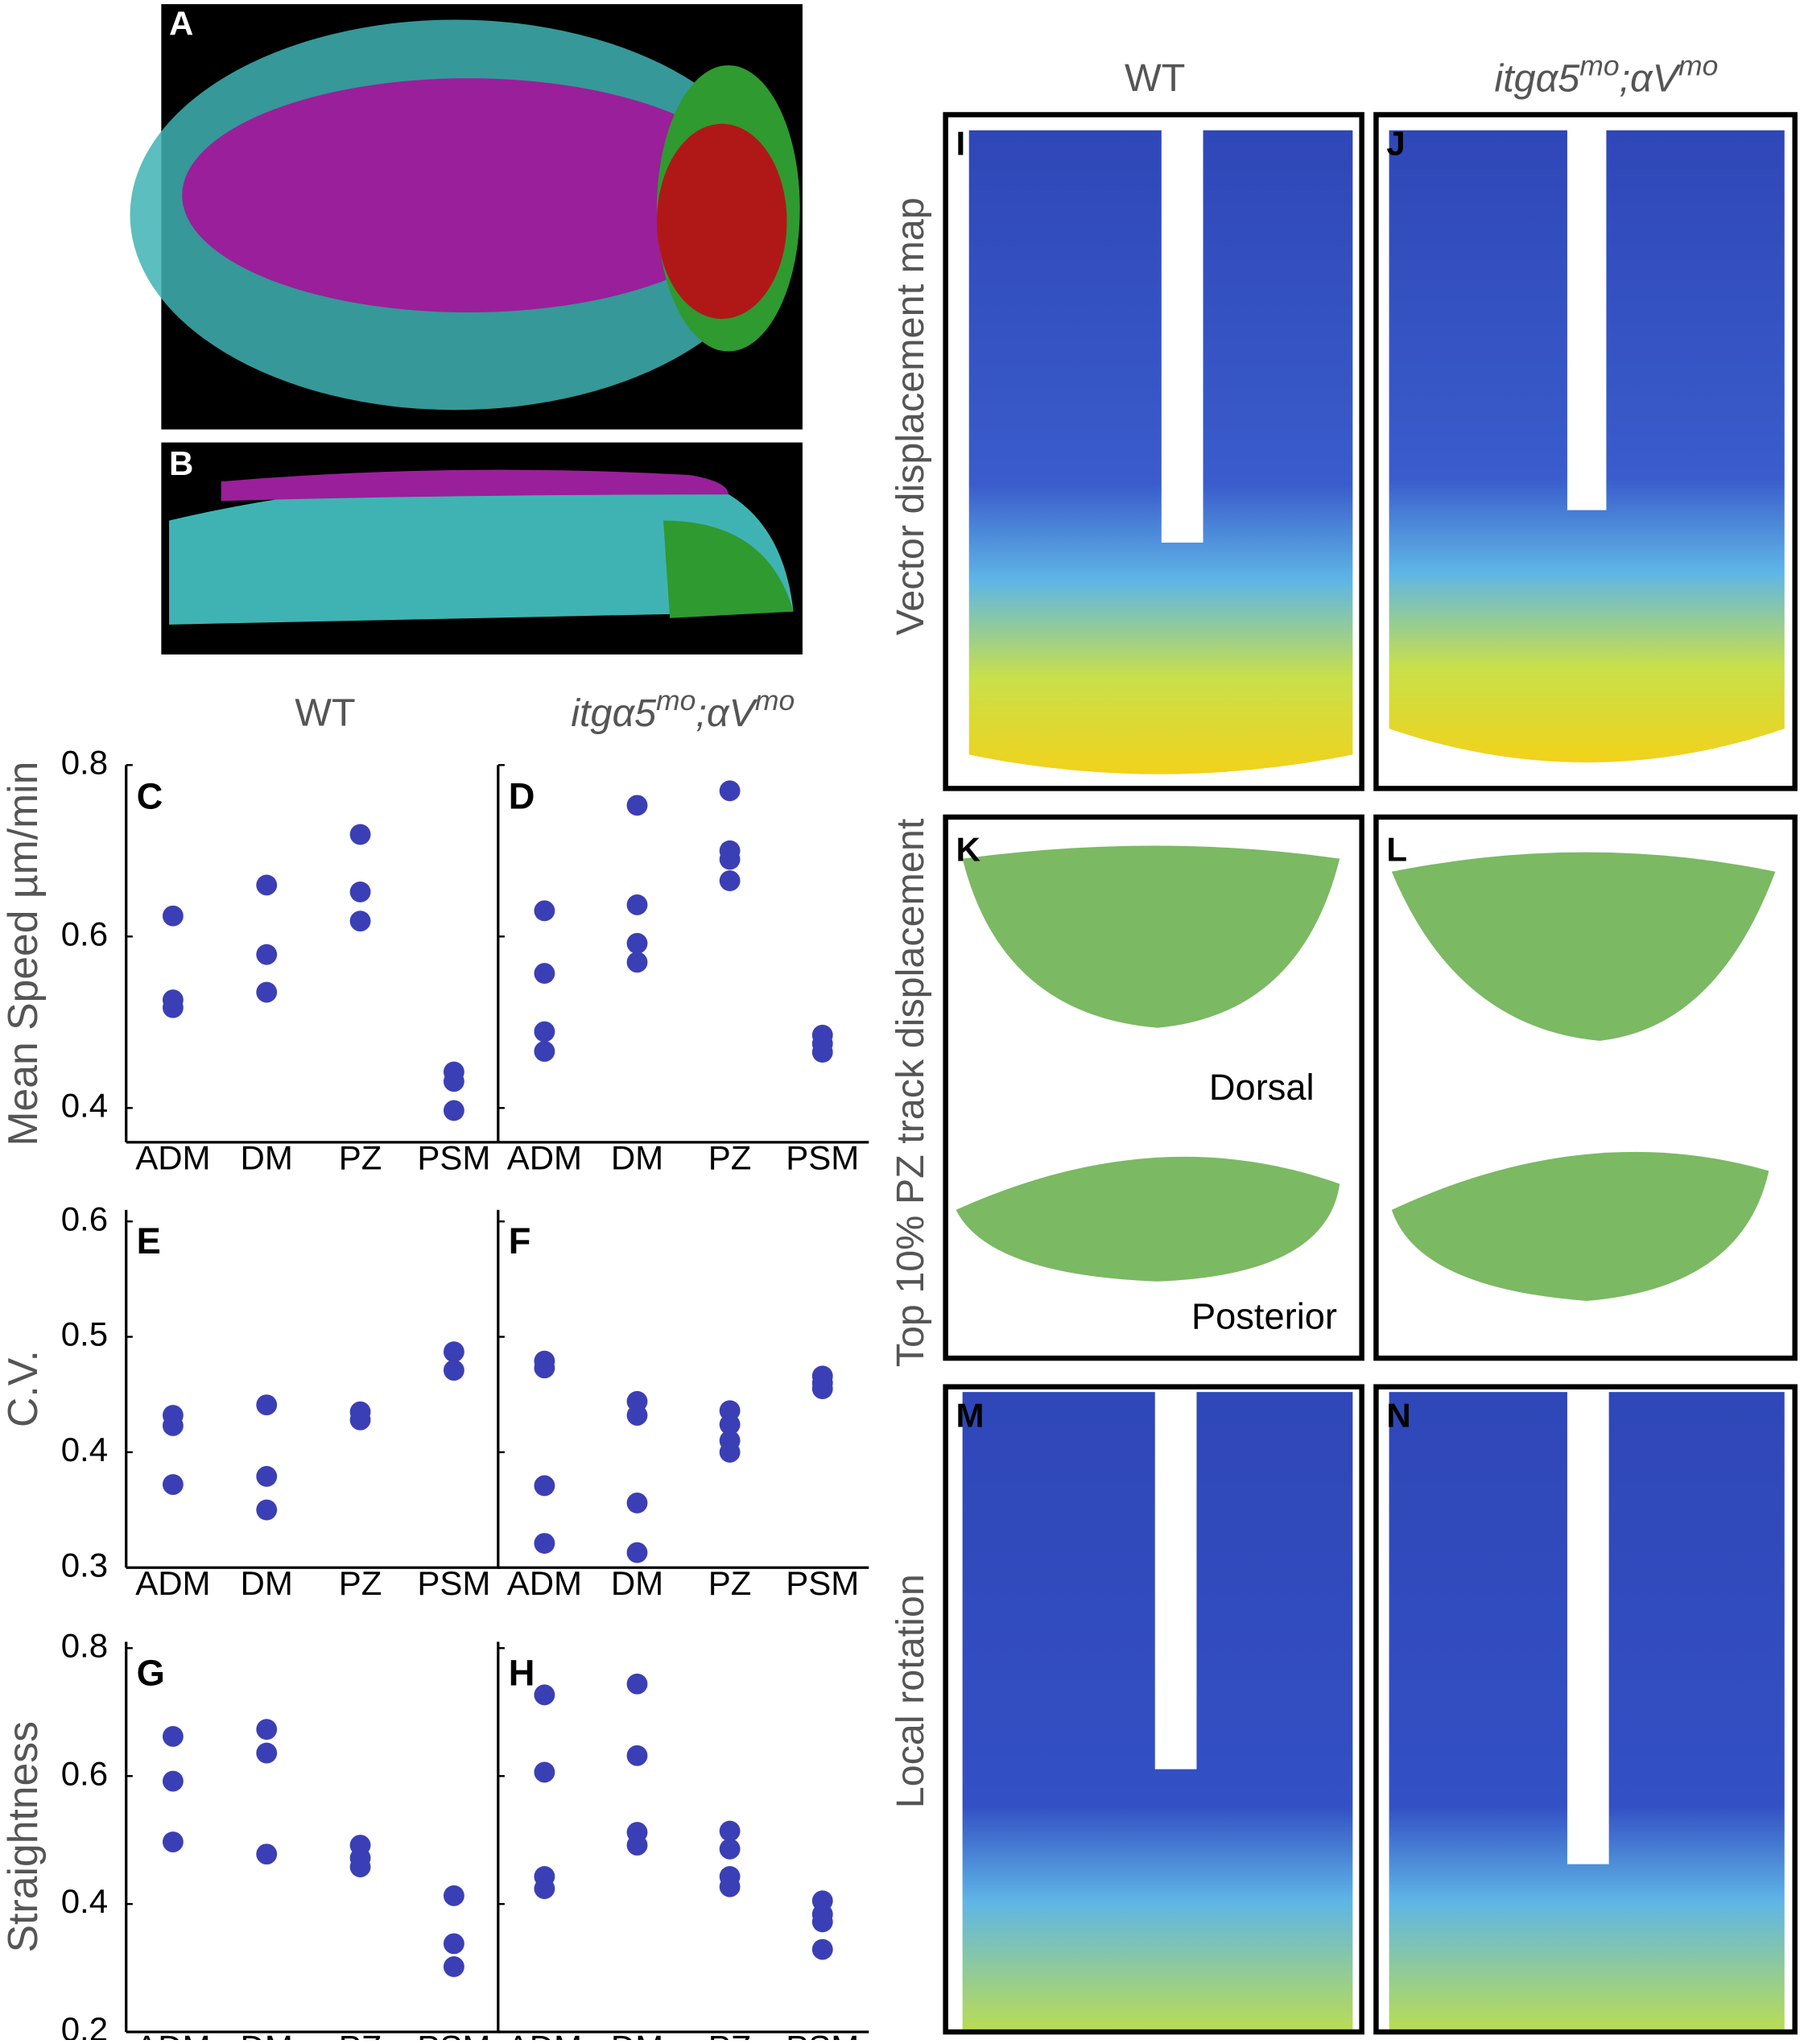  What do you see at coordinates (149, 1241) in the screenshot?
I see `panel-label: E` at bounding box center [149, 1241].